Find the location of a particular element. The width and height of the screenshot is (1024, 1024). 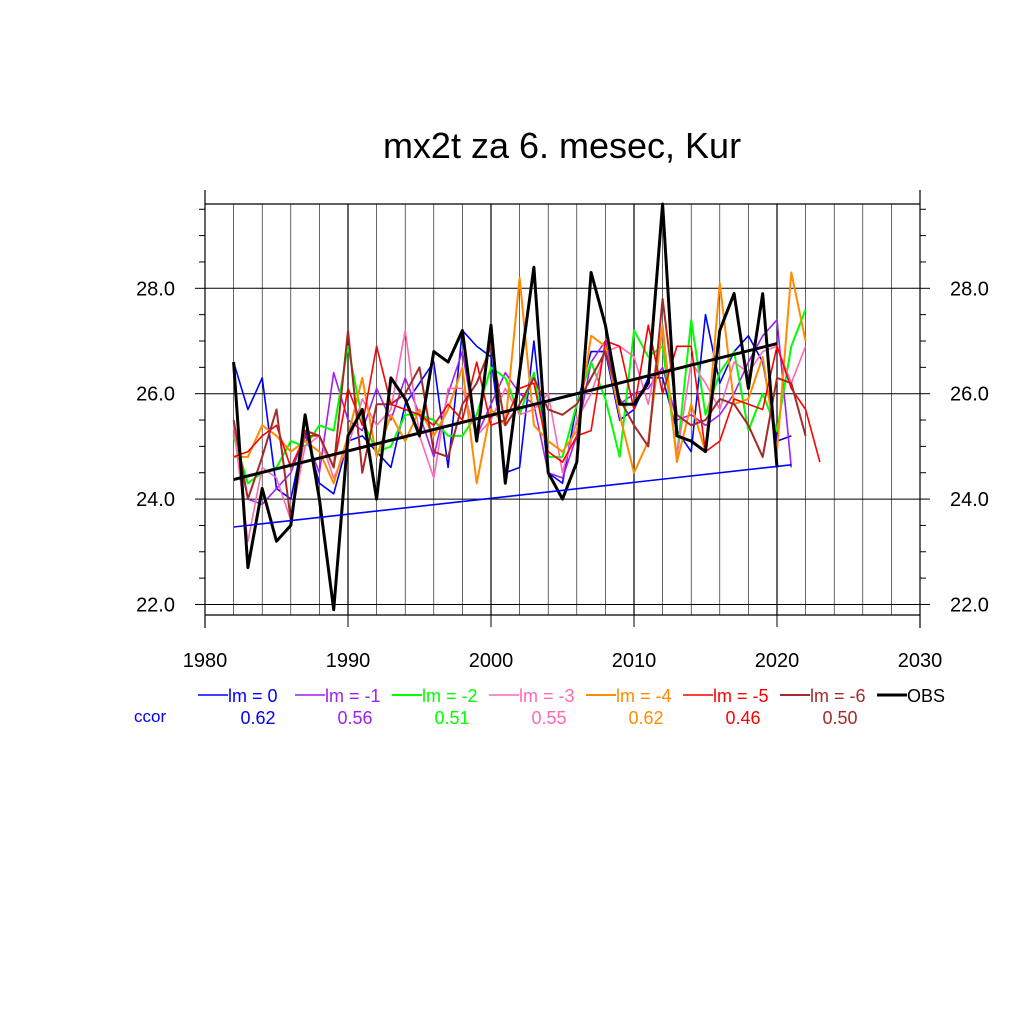

legend-entry-label: lm = -2 is located at coordinates (450, 696).